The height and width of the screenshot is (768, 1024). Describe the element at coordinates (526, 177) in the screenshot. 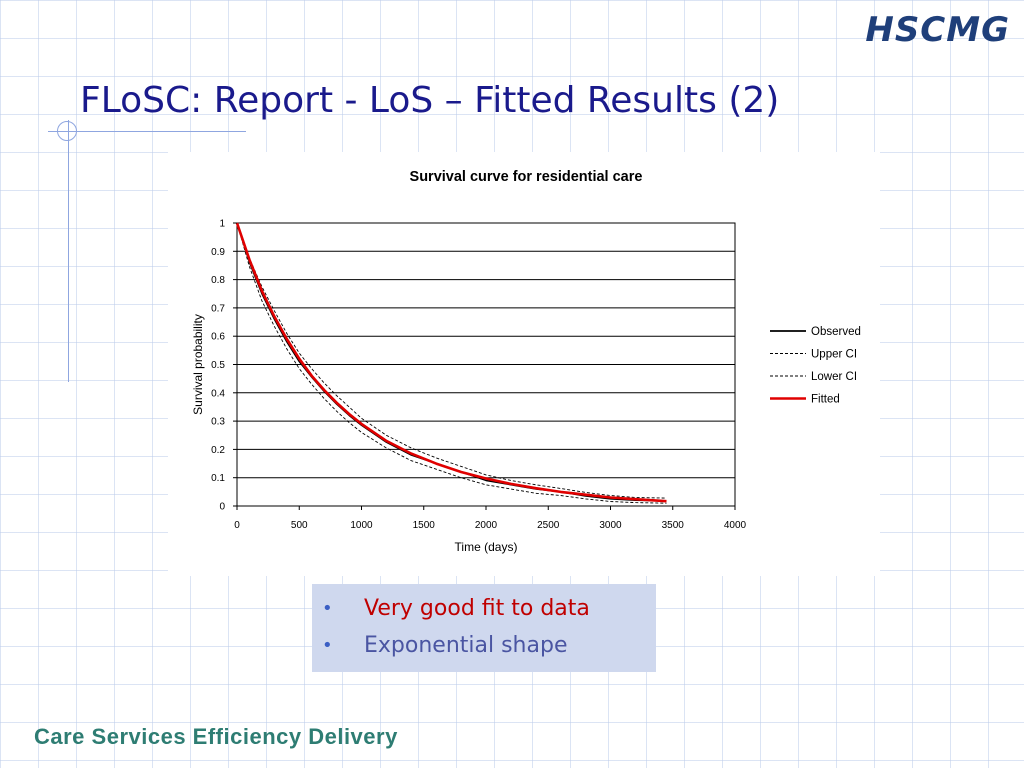

I see `chart-title: Survival curve for residential care` at that location.